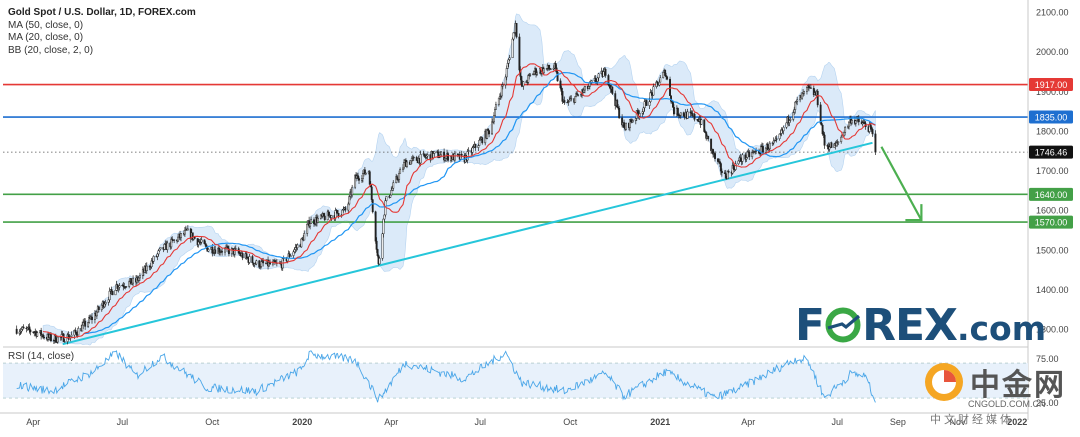 The height and width of the screenshot is (437, 1080). Describe the element at coordinates (212, 422) in the screenshot. I see `time-tick-label: Oct` at that location.